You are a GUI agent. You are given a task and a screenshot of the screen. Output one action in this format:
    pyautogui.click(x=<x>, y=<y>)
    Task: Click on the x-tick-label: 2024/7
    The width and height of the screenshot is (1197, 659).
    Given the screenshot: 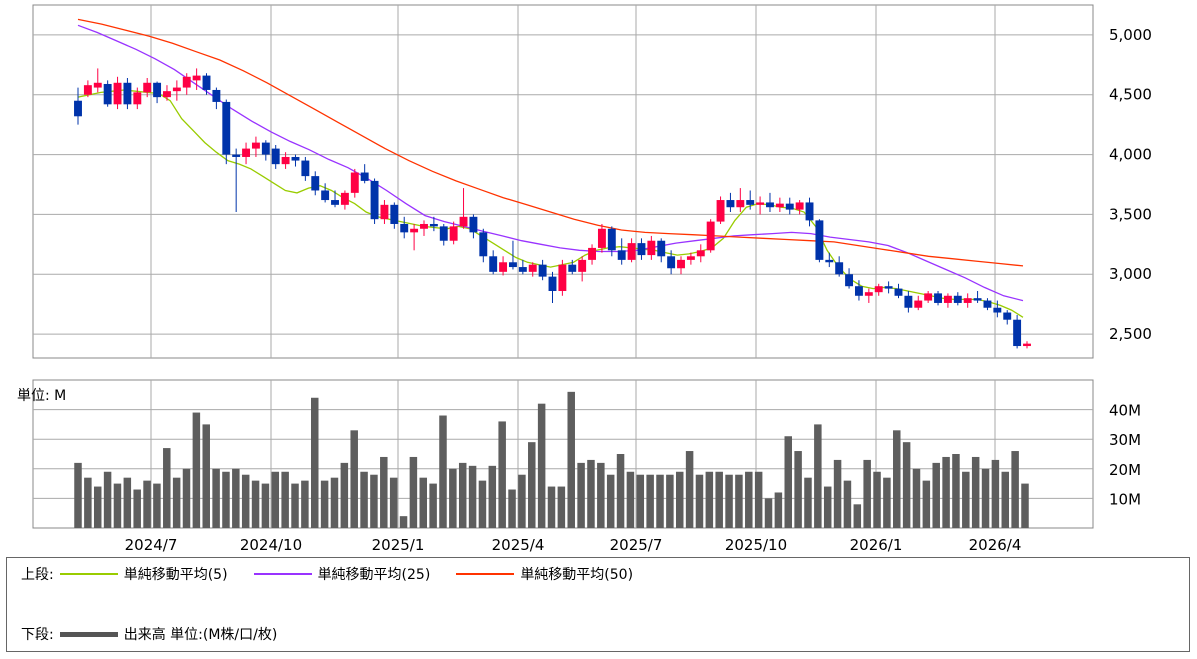 What is the action you would take?
    pyautogui.click(x=151, y=545)
    